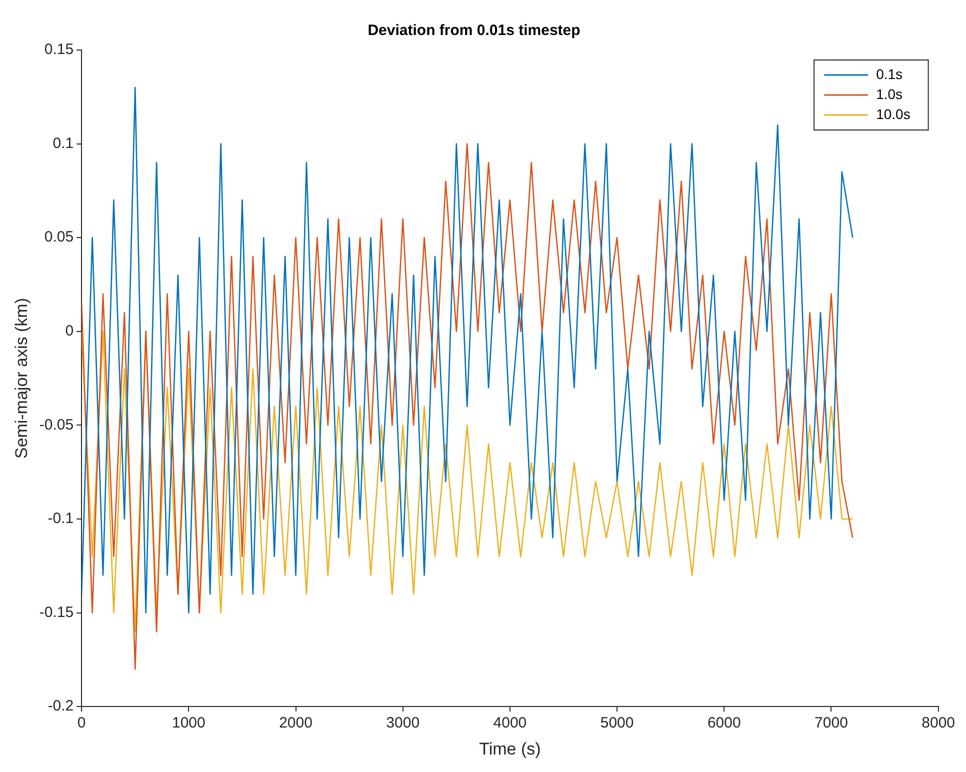  Describe the element at coordinates (63, 143) in the screenshot. I see `y-tick-label: 0.1` at that location.